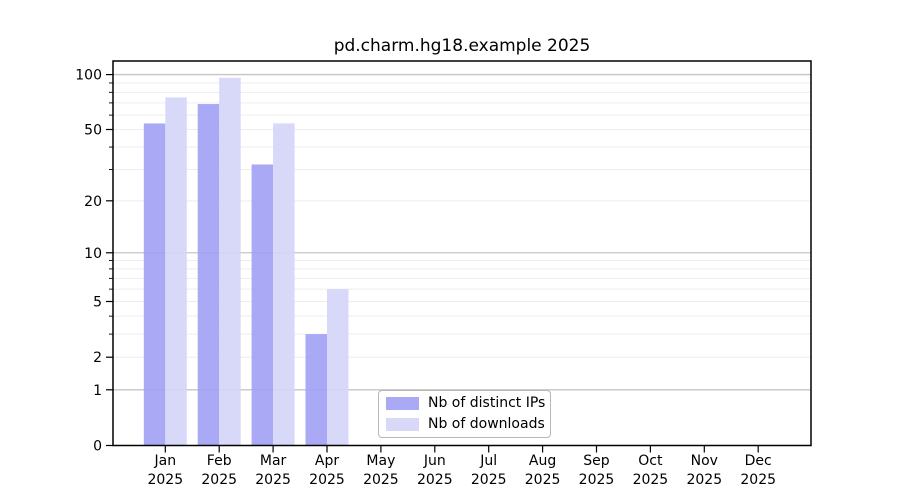 The image size is (900, 500). I want to click on x-tick-label-jan: Jan 2025, so click(165, 470).